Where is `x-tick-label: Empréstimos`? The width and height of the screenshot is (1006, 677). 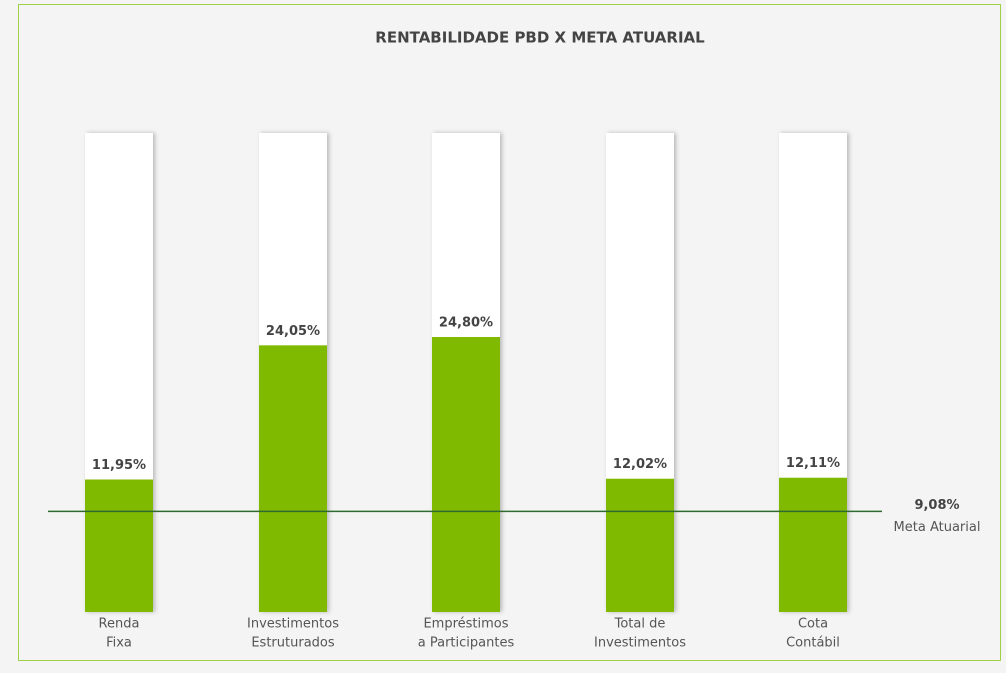
x-tick-label: Empréstimos is located at coordinates (465, 624).